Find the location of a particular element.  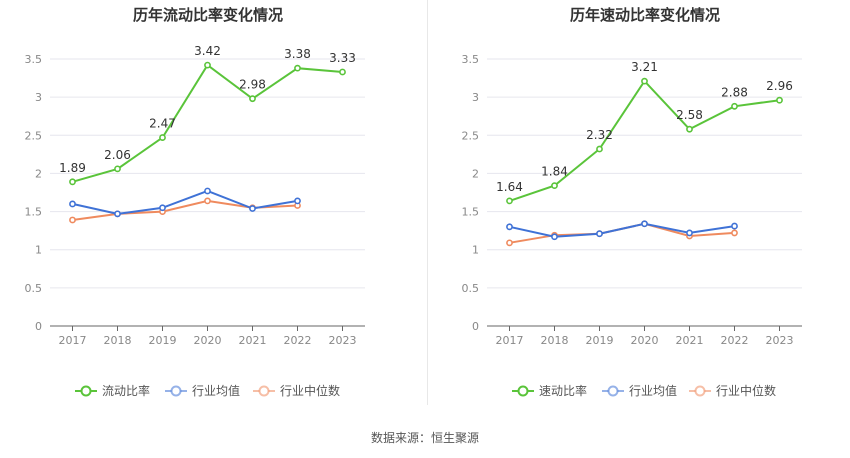

data-label: 2.88 is located at coordinates (734, 92).